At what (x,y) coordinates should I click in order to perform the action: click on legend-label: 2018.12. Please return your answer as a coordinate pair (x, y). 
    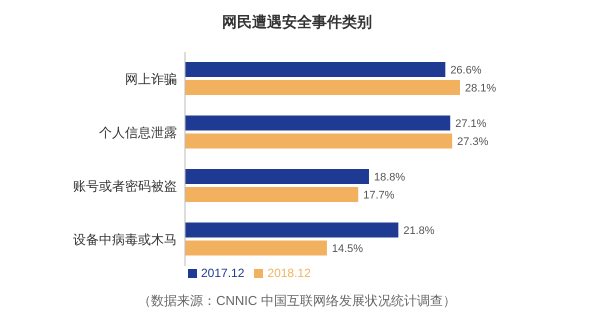
    Looking at the image, I should click on (289, 273).